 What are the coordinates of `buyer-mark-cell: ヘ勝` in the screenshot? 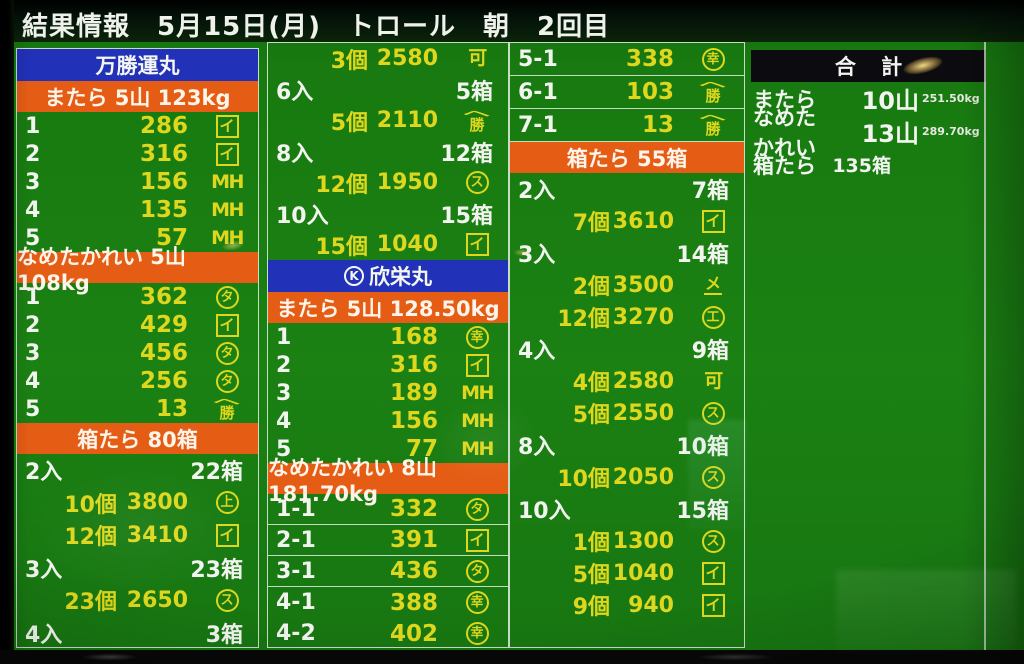 It's located at (713, 125).